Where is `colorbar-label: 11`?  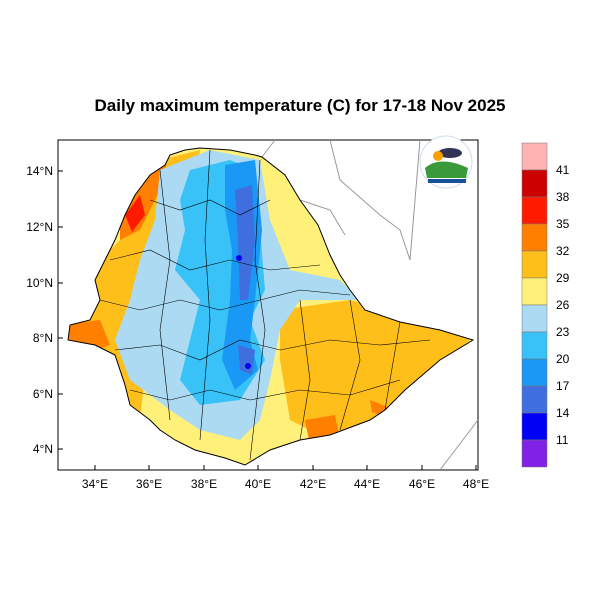
colorbar-label: 11 is located at coordinates (562, 440).